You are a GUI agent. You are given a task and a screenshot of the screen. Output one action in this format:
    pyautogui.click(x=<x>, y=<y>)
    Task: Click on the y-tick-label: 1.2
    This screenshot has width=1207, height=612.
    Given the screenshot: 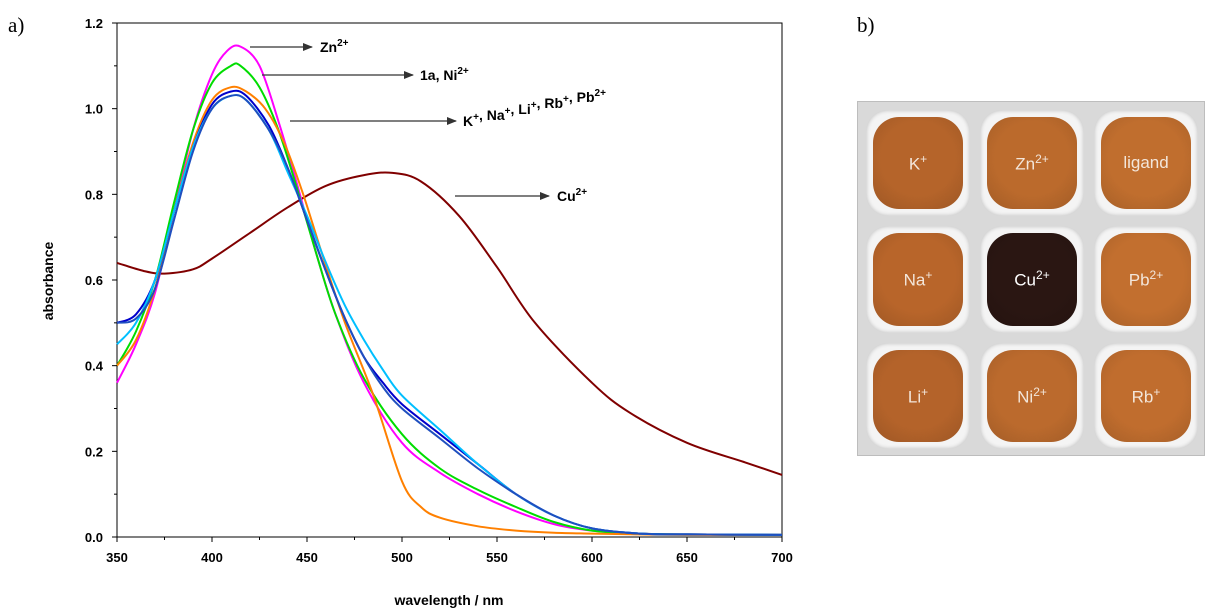 What is the action you would take?
    pyautogui.click(x=94, y=23)
    